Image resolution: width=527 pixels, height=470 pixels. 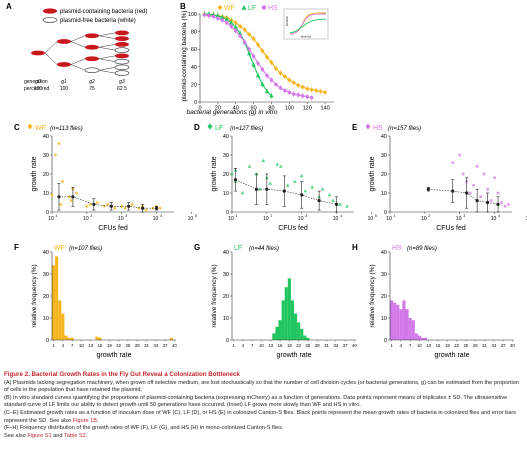 What do you see at coordinates (183, 6) in the screenshot?
I see `panel-b-letter: B` at bounding box center [183, 6].